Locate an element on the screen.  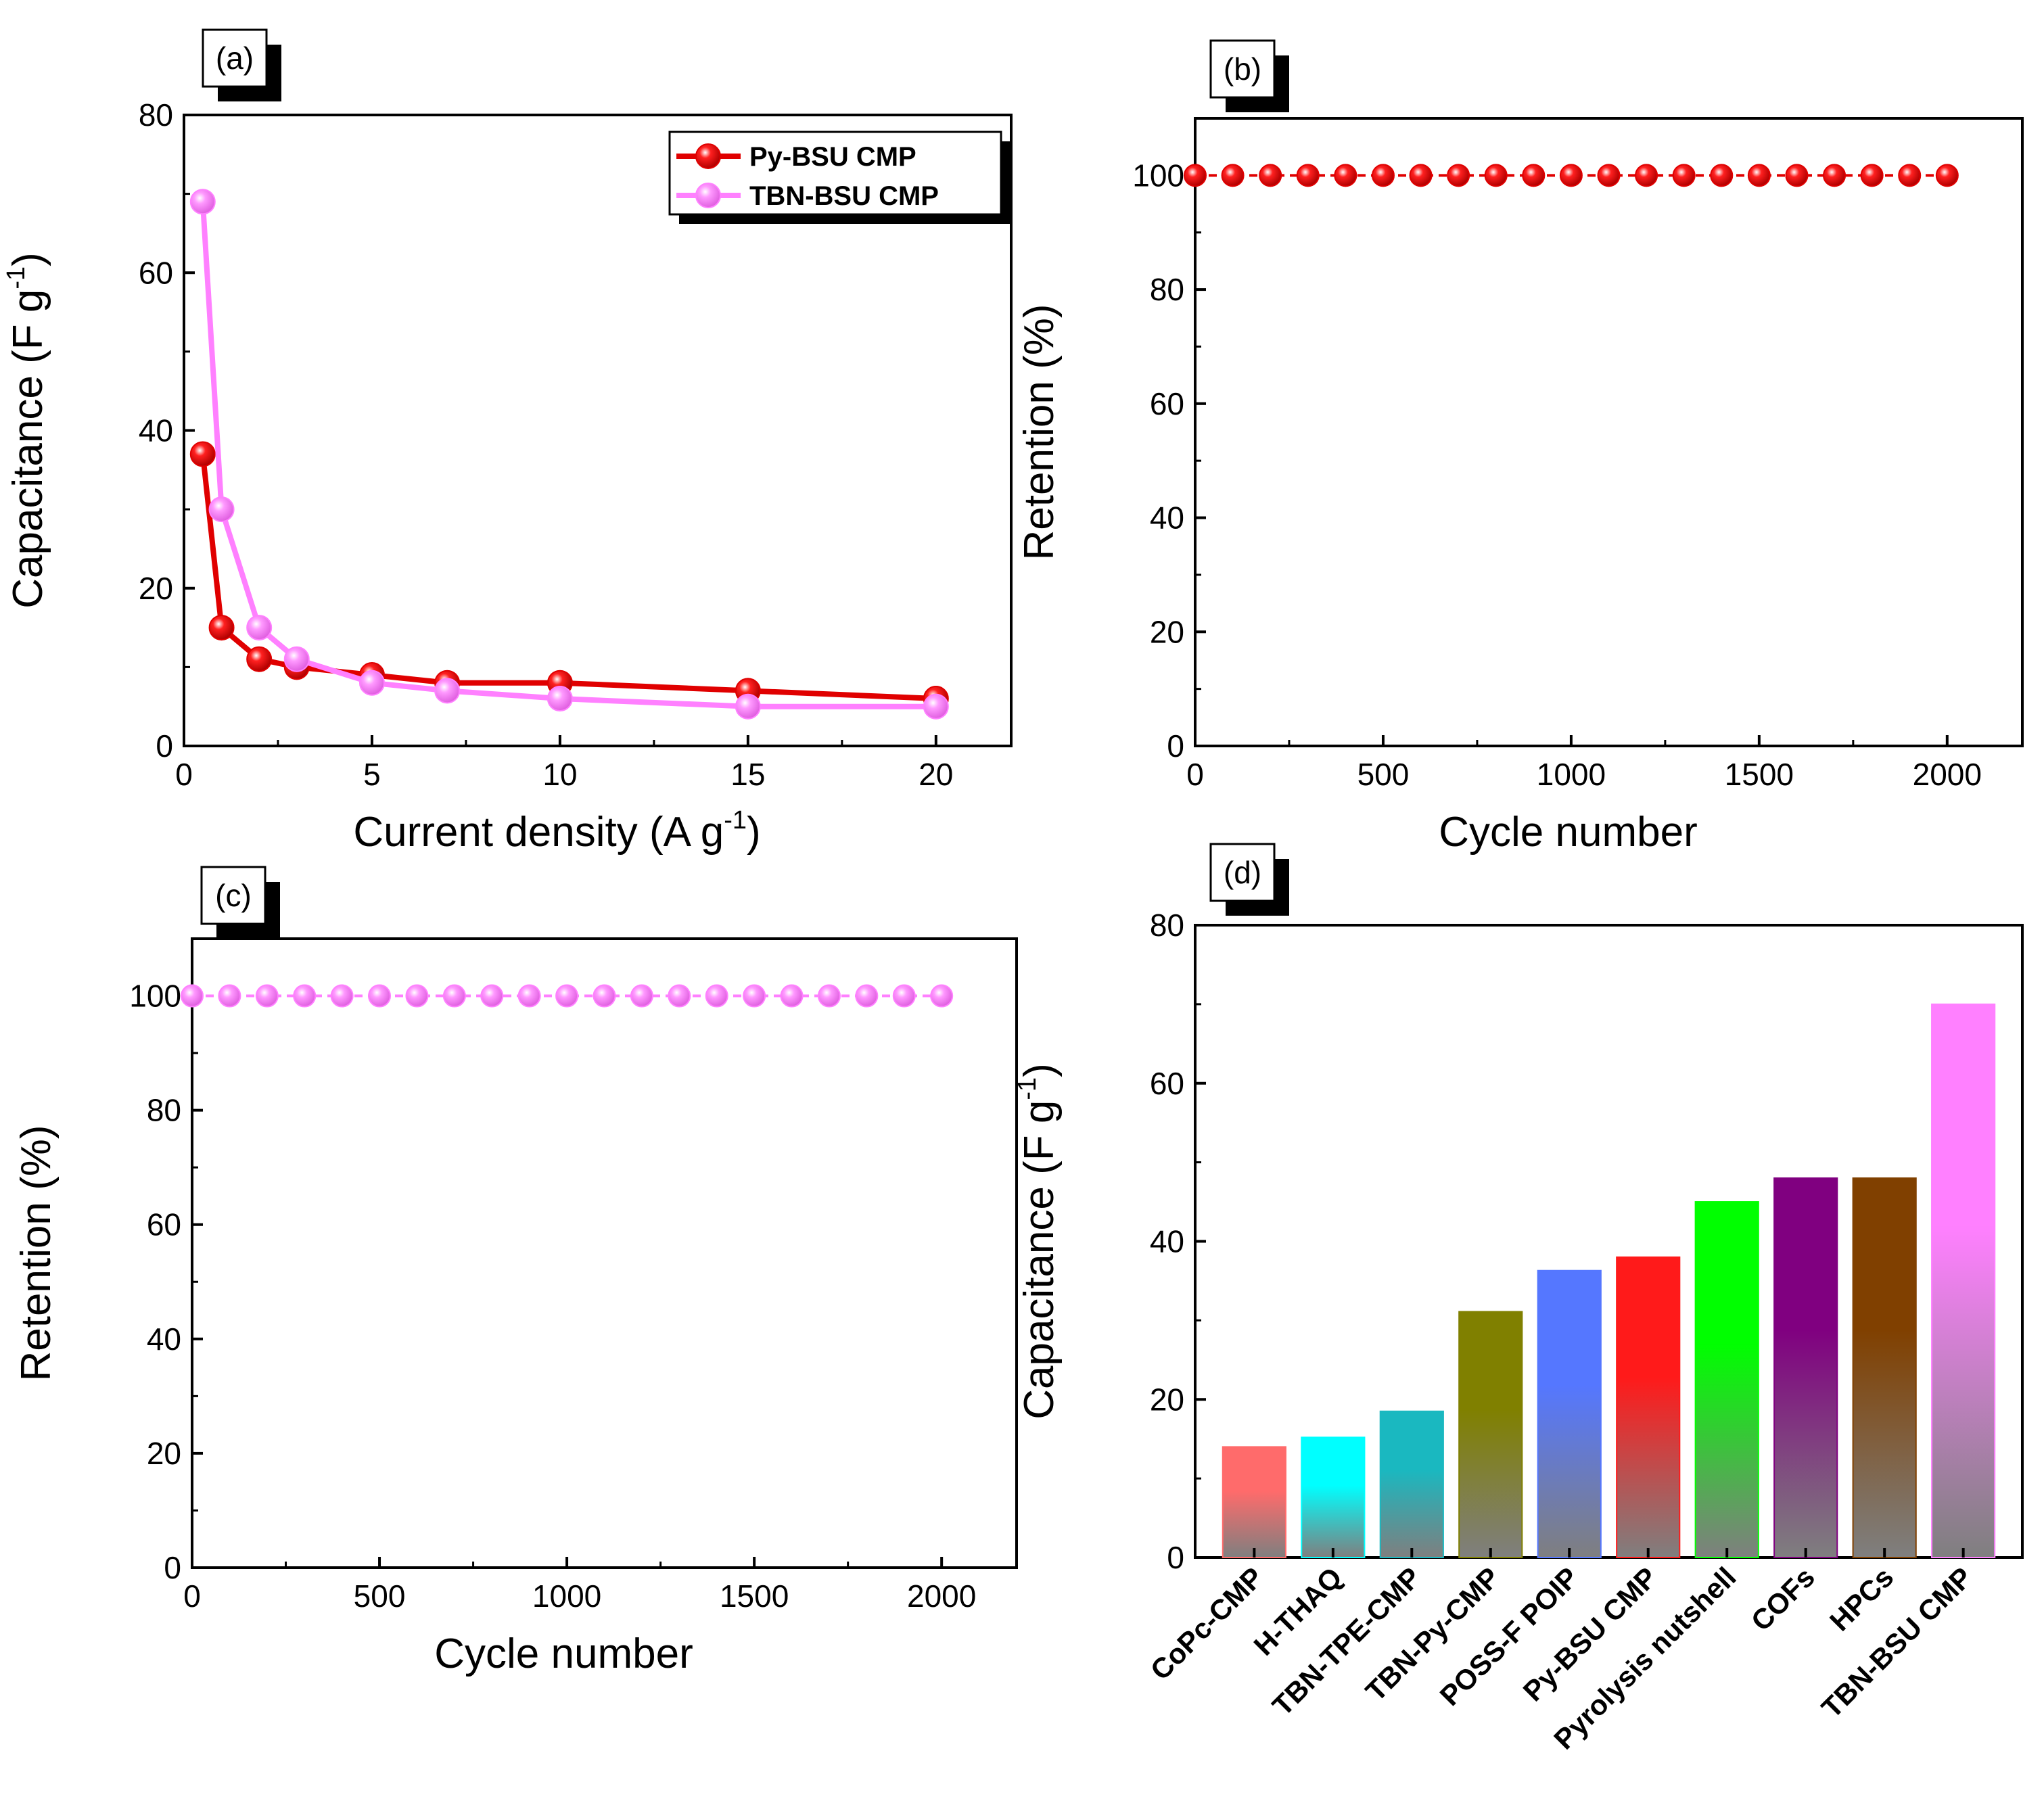
panel-label: (a) is located at coordinates (235, 58).